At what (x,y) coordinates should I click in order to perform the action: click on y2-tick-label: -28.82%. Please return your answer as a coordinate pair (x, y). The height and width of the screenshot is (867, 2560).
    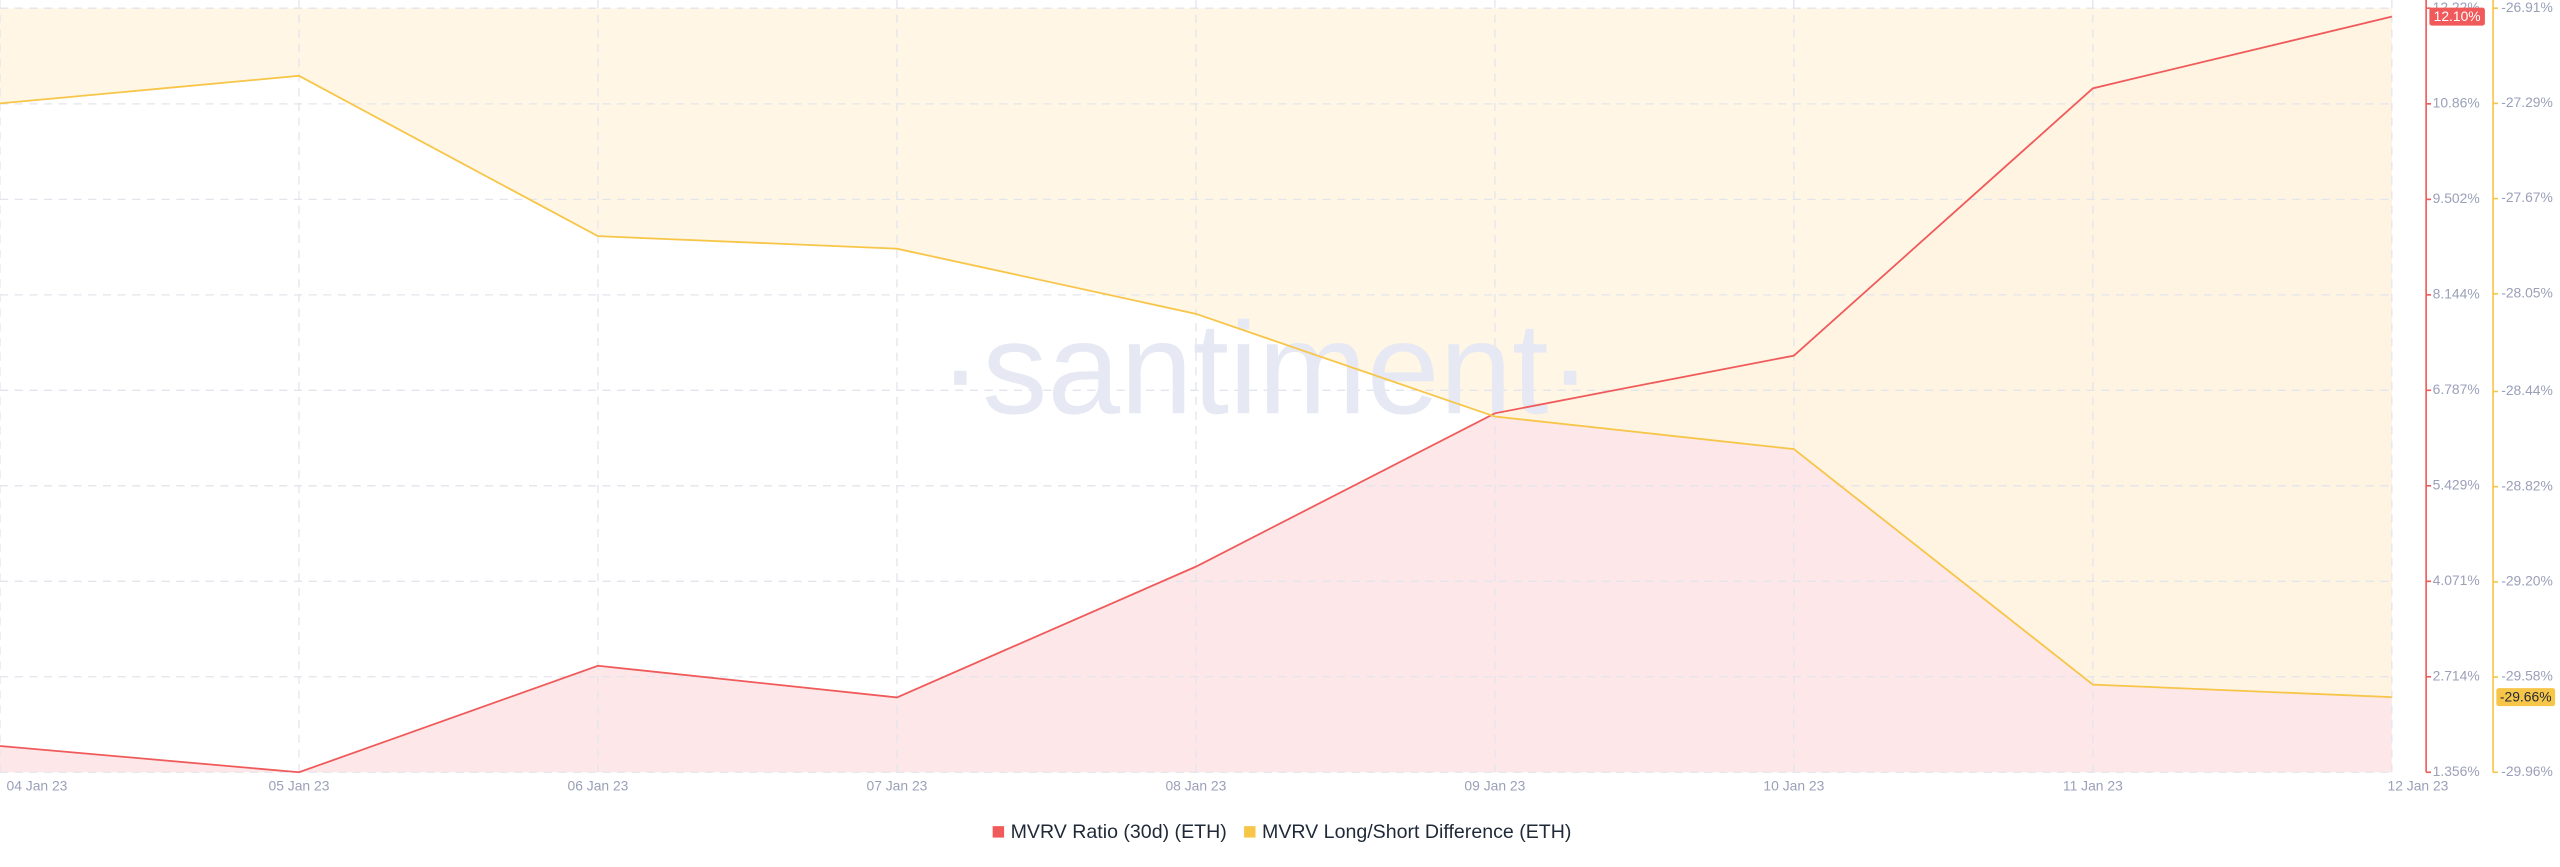
    Looking at the image, I should click on (2527, 485).